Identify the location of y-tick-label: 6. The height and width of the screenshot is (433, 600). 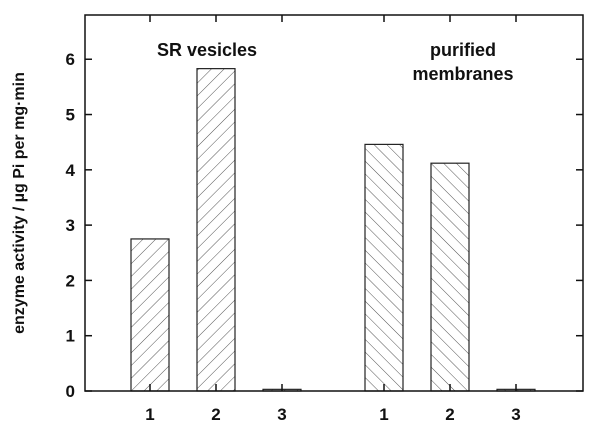
(70, 59).